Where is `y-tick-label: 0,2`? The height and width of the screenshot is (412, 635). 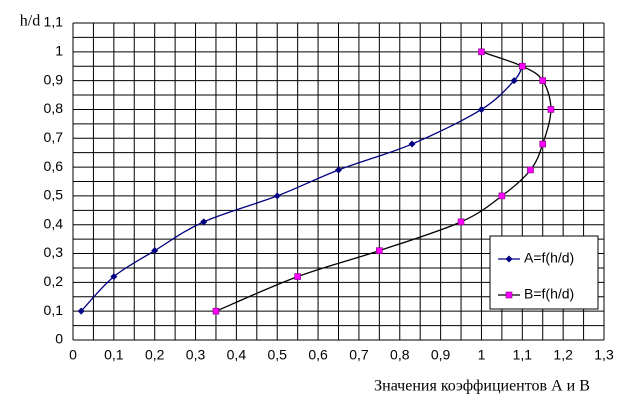 y-tick-label: 0,2 is located at coordinates (54, 281).